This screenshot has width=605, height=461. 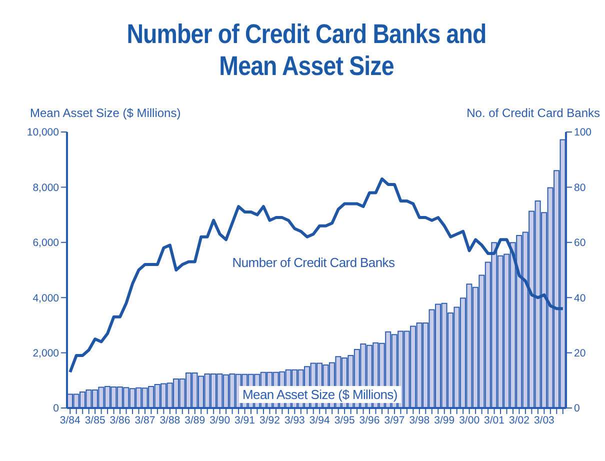 I want to click on x-tick-label: 3/90, so click(x=220, y=420).